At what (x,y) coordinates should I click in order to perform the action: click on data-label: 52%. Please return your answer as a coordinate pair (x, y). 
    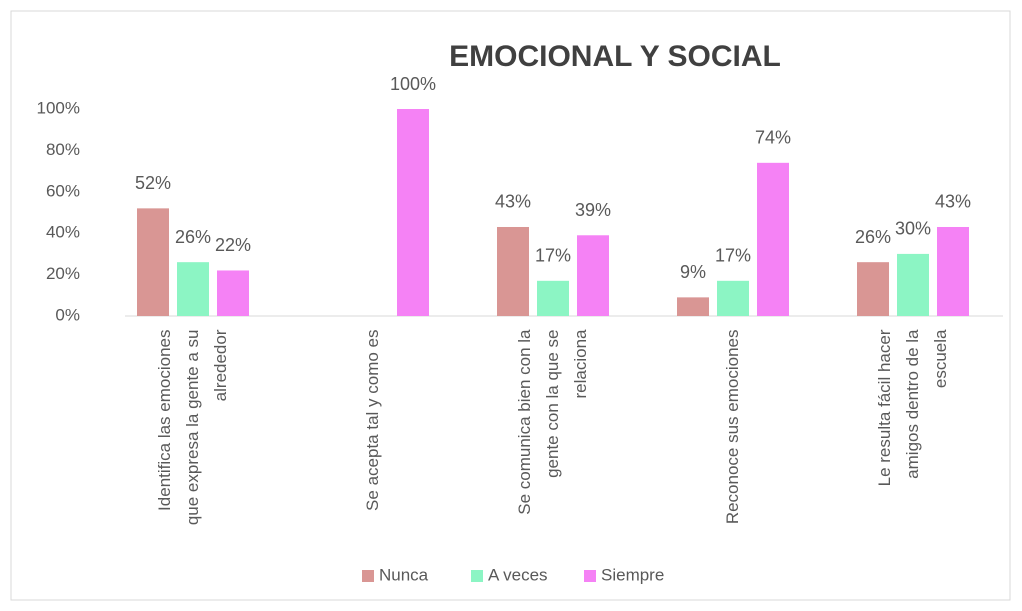
    Looking at the image, I should click on (153, 183).